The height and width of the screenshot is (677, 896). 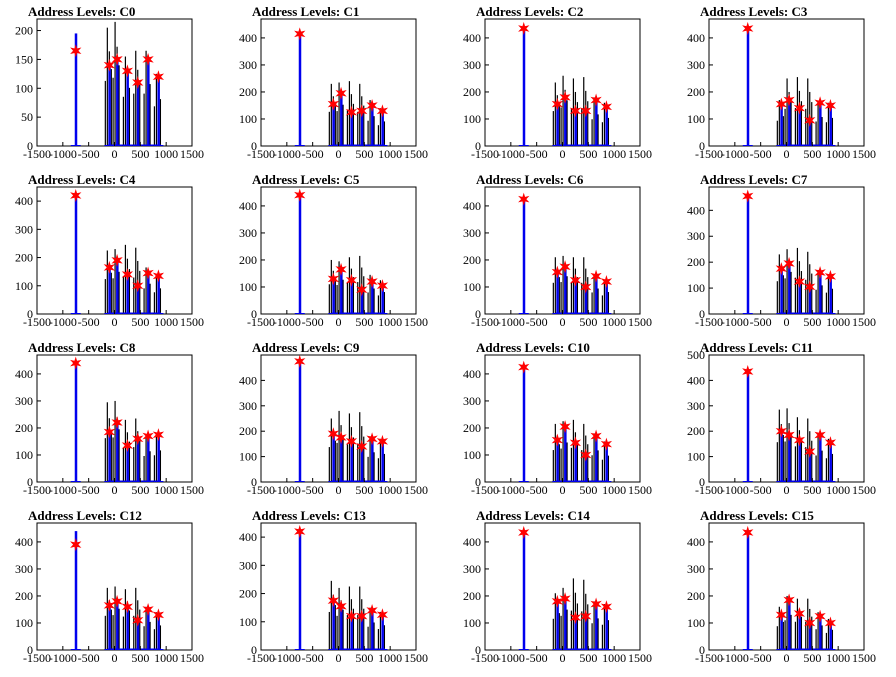 What do you see at coordinates (756, 347) in the screenshot?
I see `chart-title: Address Levels: C11` at bounding box center [756, 347].